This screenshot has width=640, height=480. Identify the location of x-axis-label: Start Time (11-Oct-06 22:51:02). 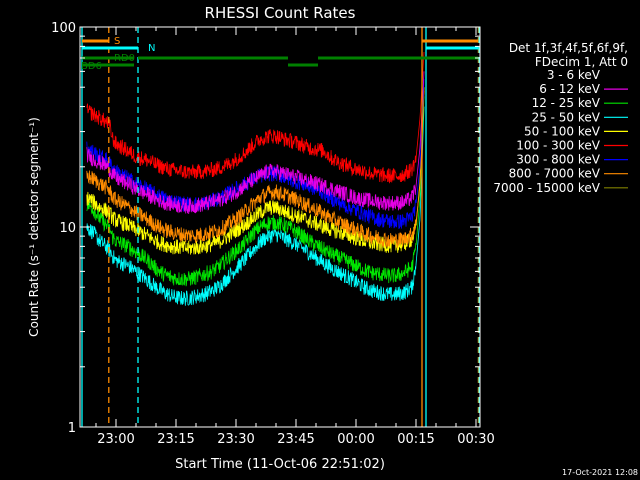
(280, 464).